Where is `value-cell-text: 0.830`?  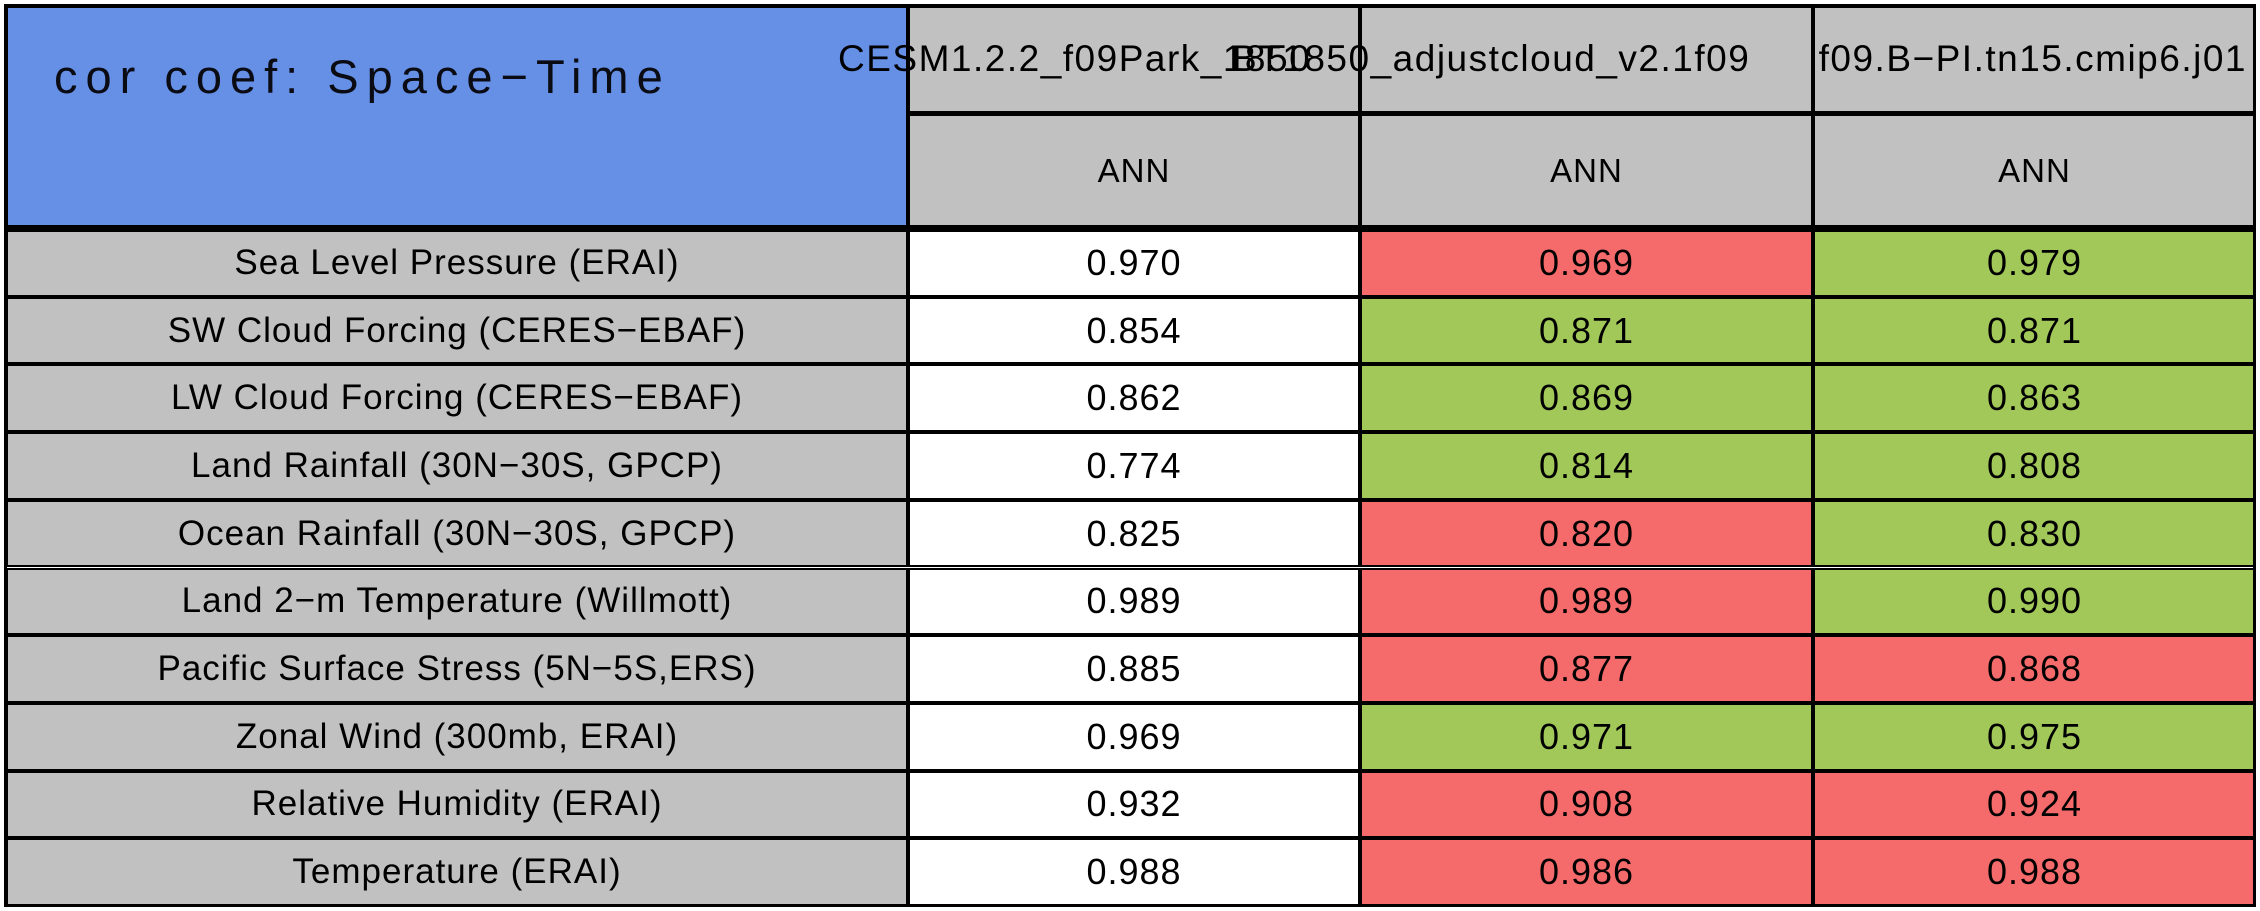
value-cell-text: 0.830 is located at coordinates (2034, 533).